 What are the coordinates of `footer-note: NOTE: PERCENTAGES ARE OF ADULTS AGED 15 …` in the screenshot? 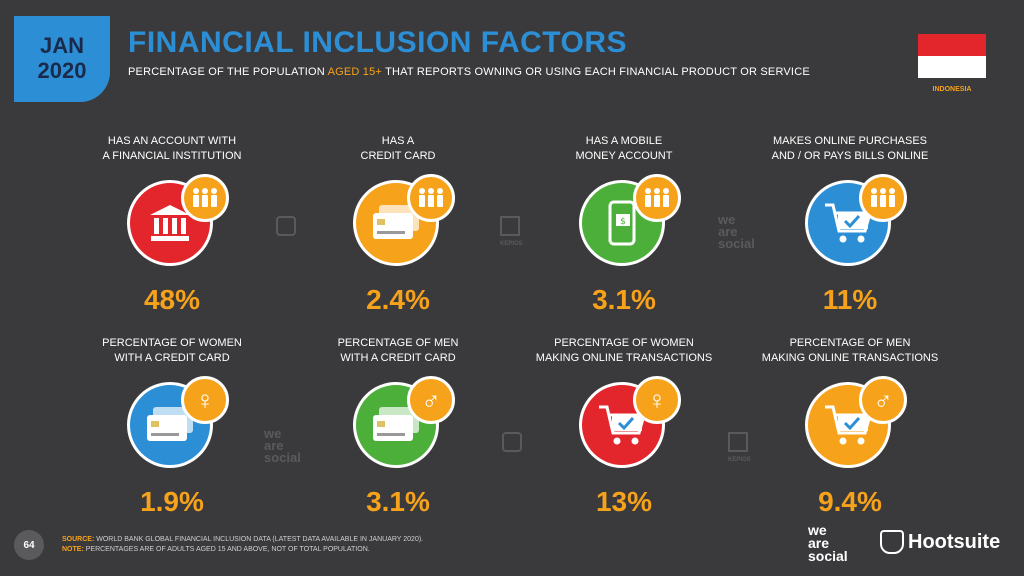 It's located at (216, 549).